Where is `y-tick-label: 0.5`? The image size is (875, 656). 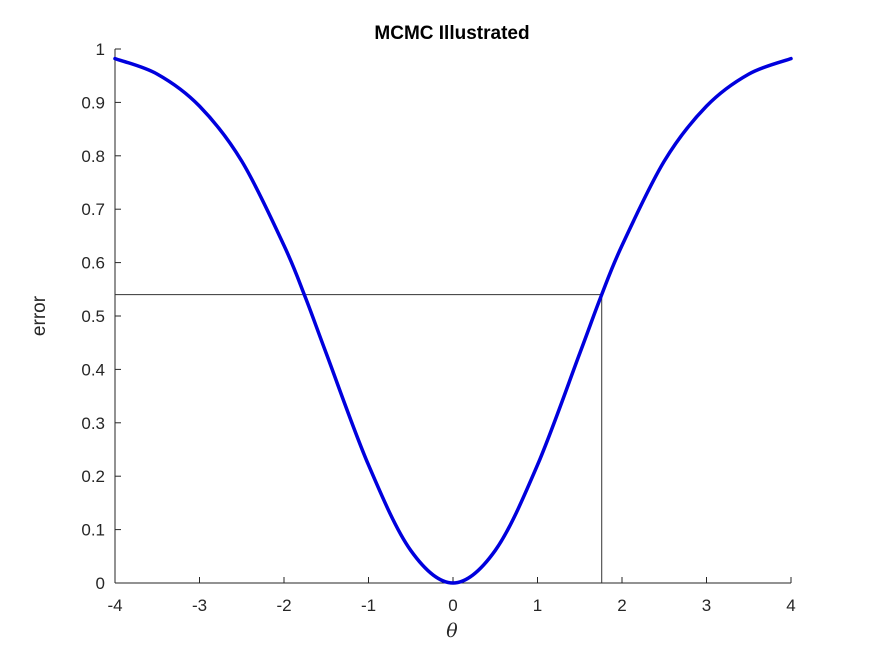 y-tick-label: 0.5 is located at coordinates (93, 316).